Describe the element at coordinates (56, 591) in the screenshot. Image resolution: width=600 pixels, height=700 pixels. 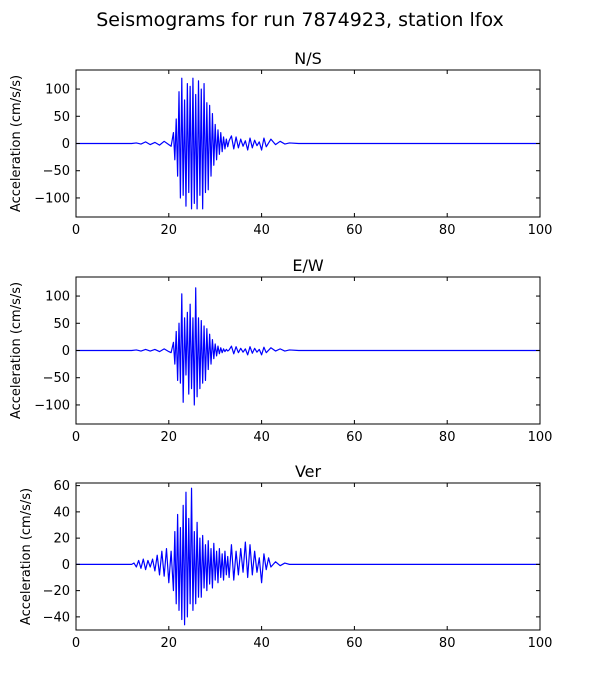
I see `y-tick-label: −20` at that location.